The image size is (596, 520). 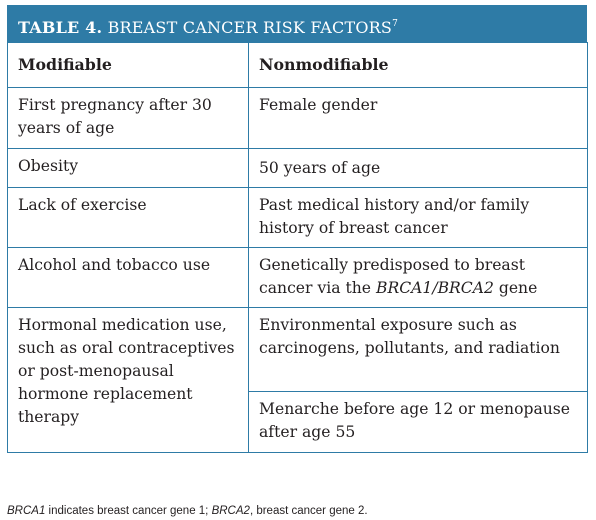 What do you see at coordinates (128, 168) in the screenshot?
I see `cell-modifiable: Obesity` at bounding box center [128, 168].